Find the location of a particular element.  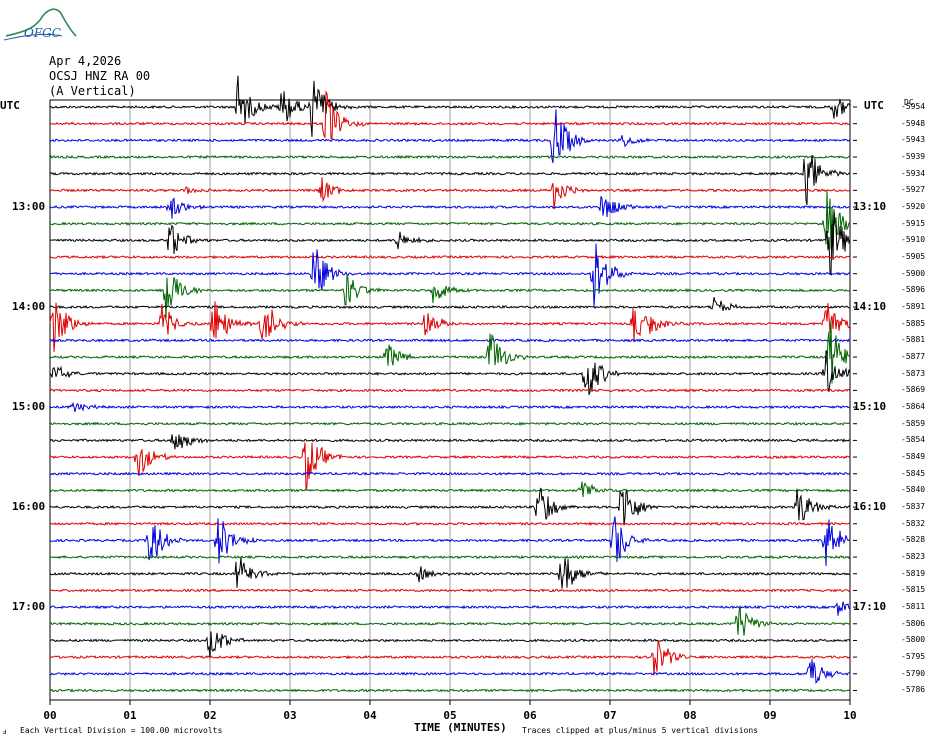

x-tick-label: 04 is located at coordinates (370, 715).